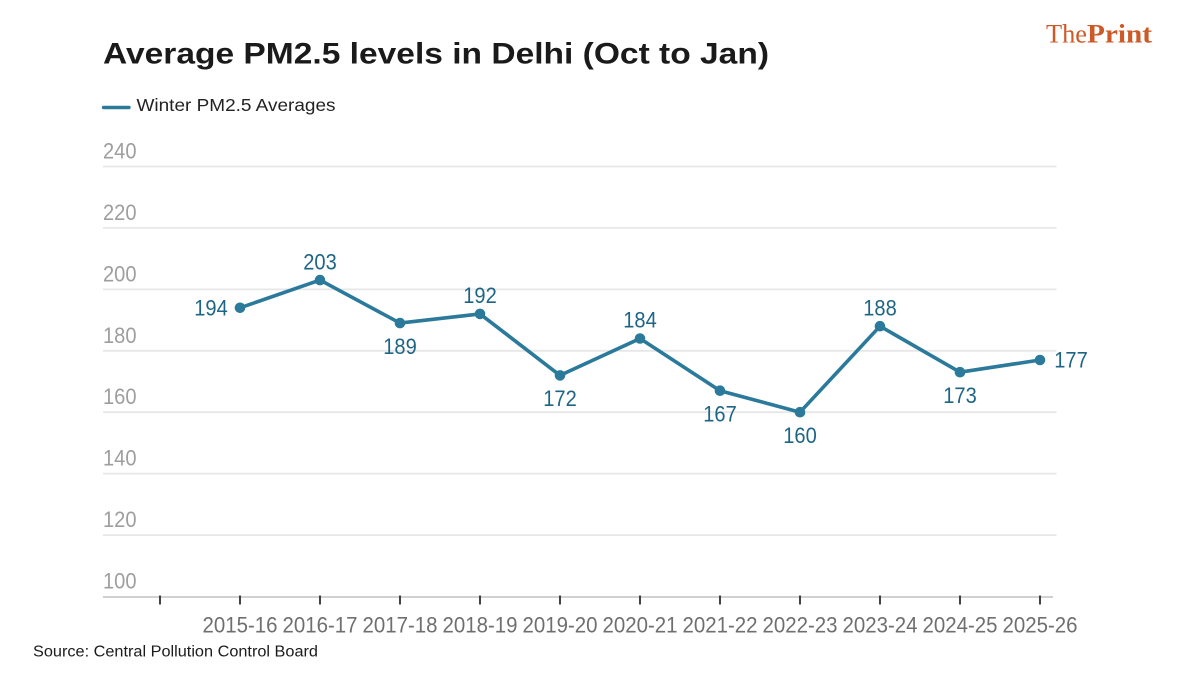 Image resolution: width=1200 pixels, height=675 pixels. Describe the element at coordinates (120, 335) in the screenshot. I see `svg-text: 180` at that location.